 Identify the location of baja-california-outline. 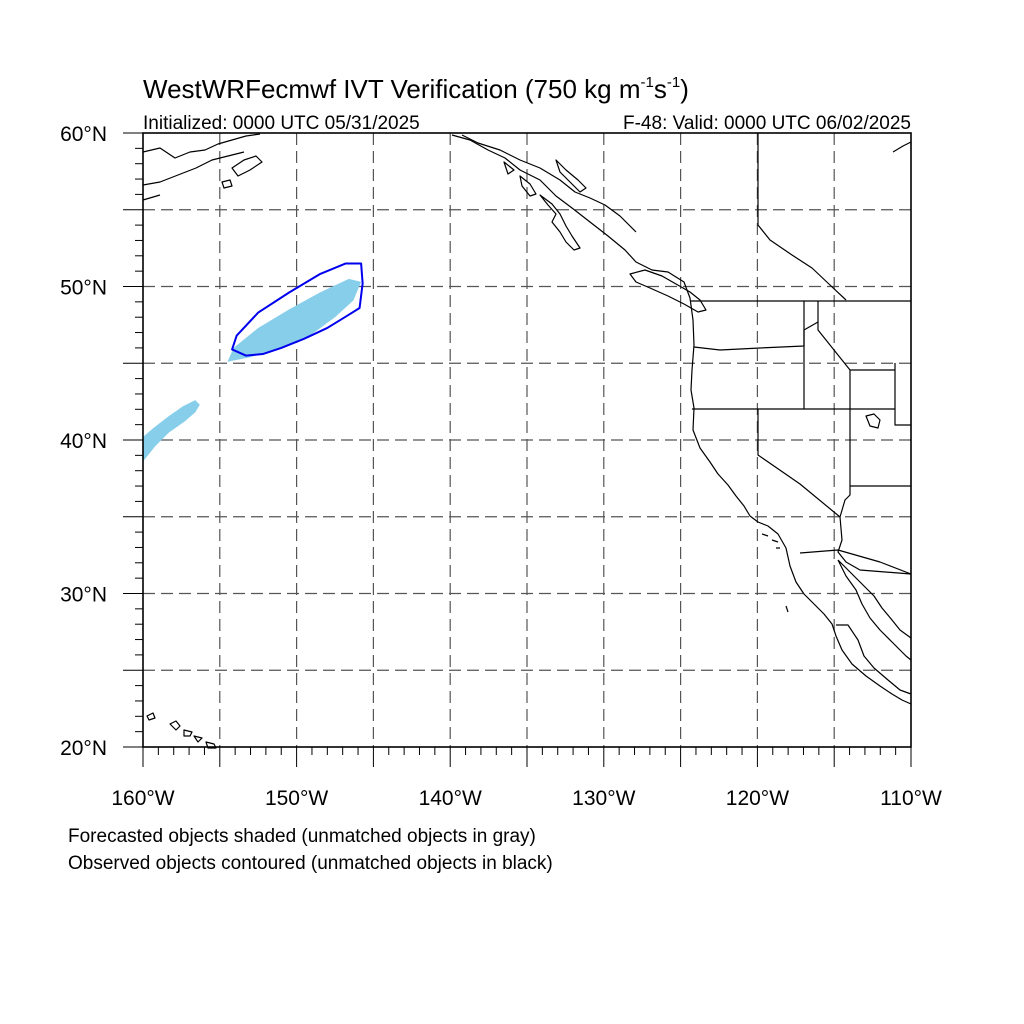
(874, 610).